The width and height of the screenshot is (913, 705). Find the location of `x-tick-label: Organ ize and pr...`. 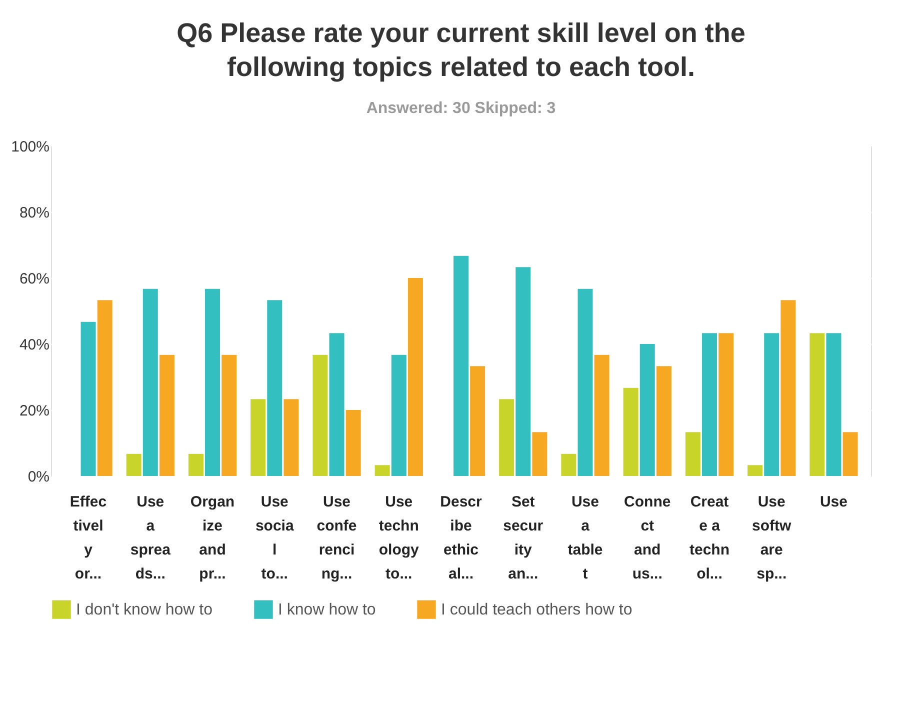

x-tick-label: Organ ize and pr... is located at coordinates (212, 538).